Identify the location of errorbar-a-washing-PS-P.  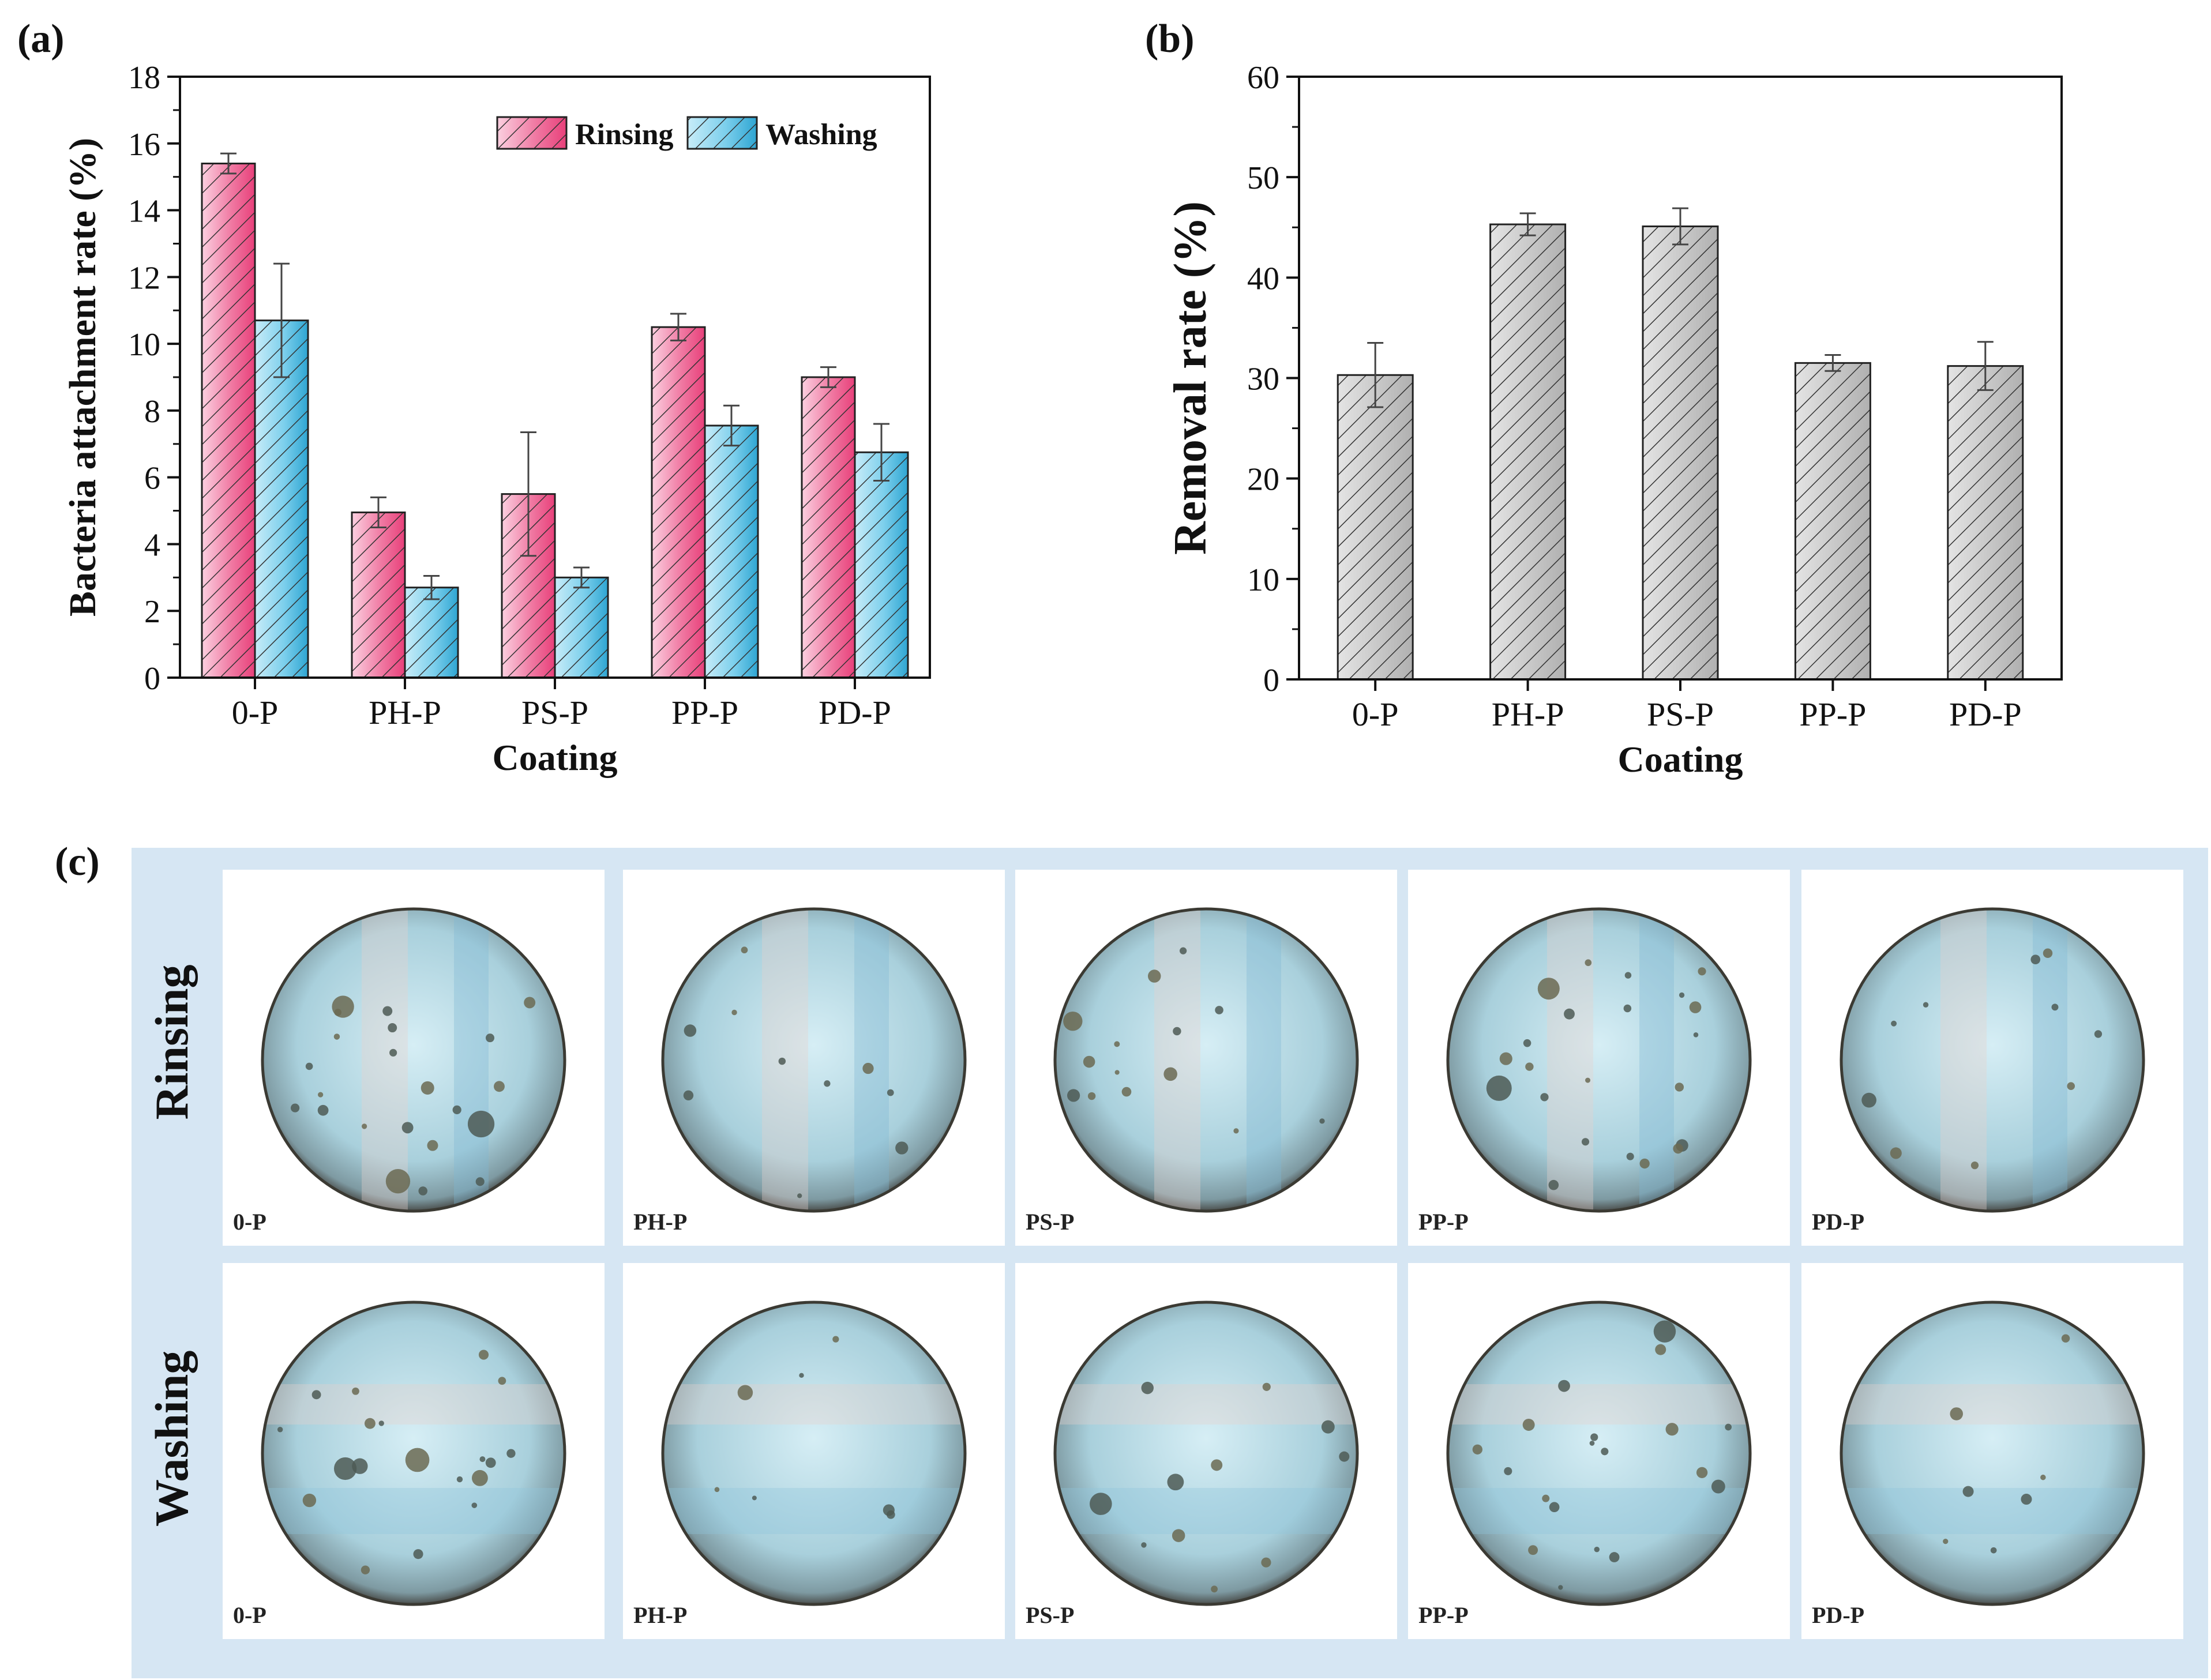
(581, 577).